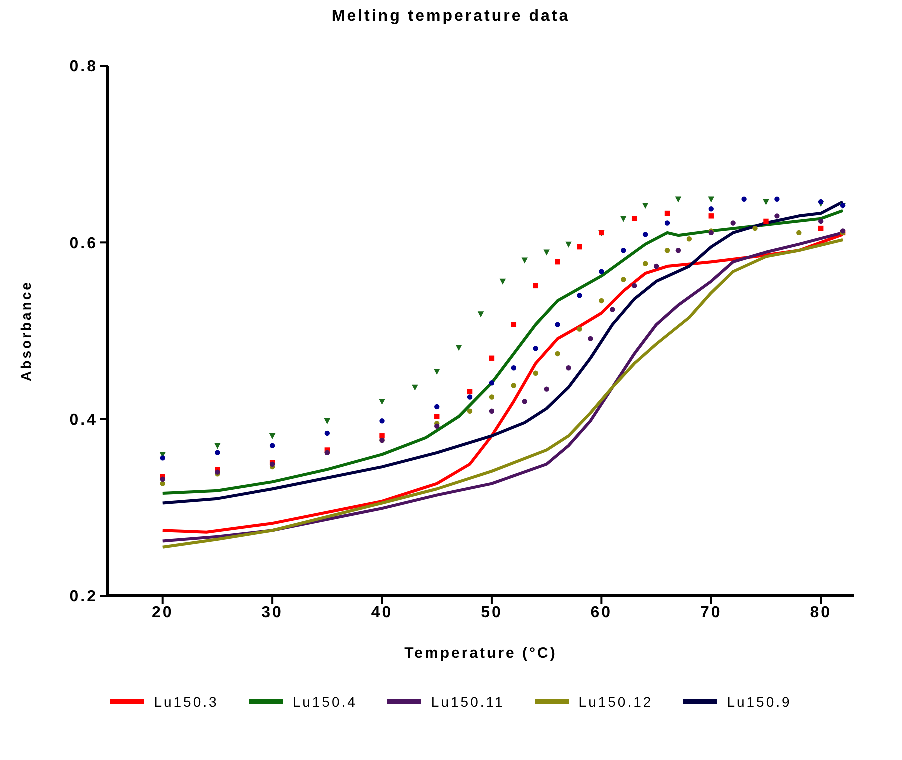  What do you see at coordinates (382, 613) in the screenshot?
I see `x-tick-label: 40` at bounding box center [382, 613].